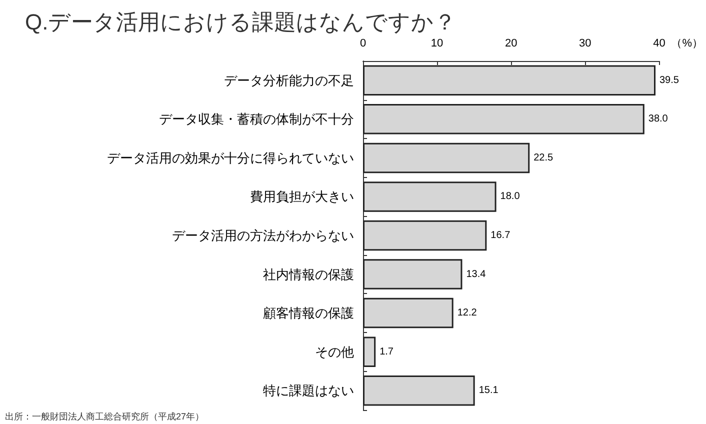 This screenshot has width=706, height=424. I want to click on y-tick-label: 社内情報の保護, so click(308, 274).